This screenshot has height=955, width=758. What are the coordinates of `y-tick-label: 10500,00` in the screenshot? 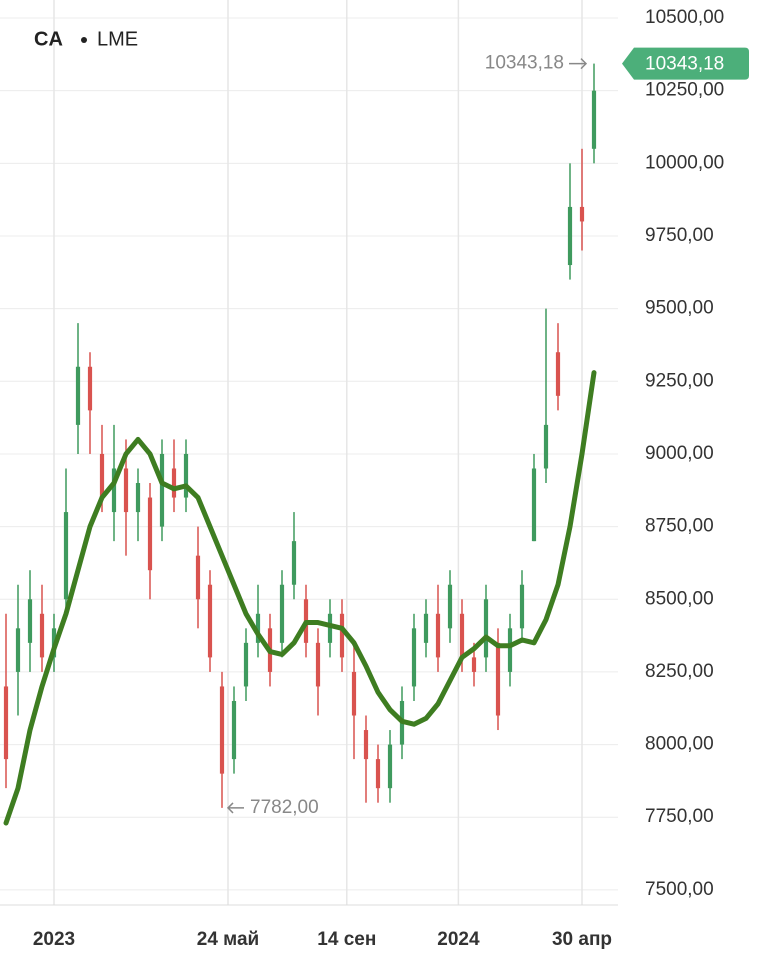 It's located at (684, 17).